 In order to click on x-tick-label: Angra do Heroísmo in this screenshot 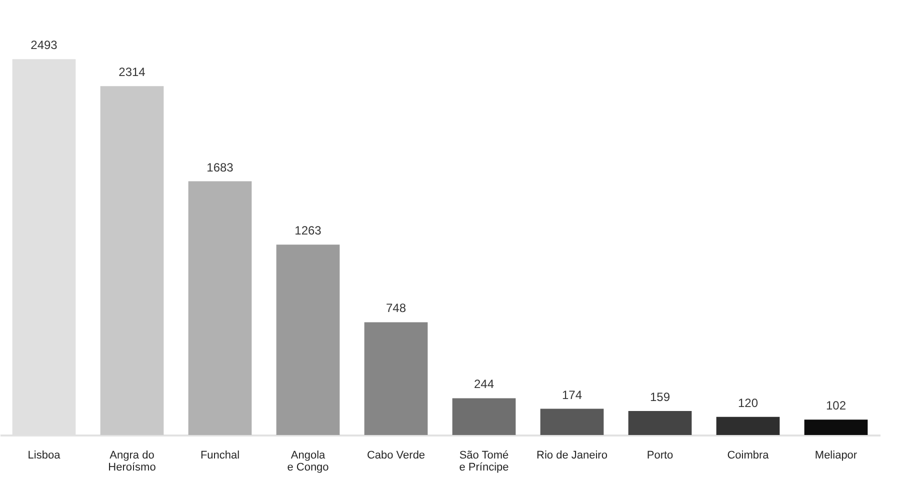, I will do `click(132, 462)`.